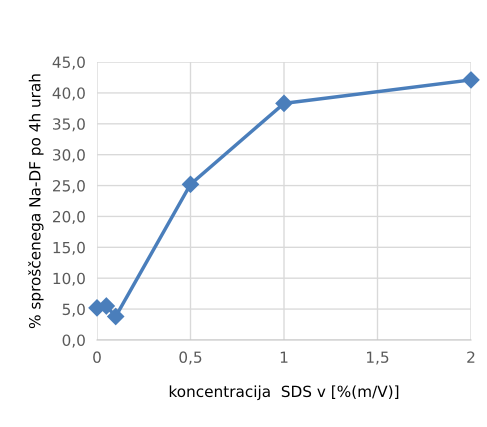 The width and height of the screenshot is (487, 427). I want to click on y-tick-label: 30,0, so click(69, 155).